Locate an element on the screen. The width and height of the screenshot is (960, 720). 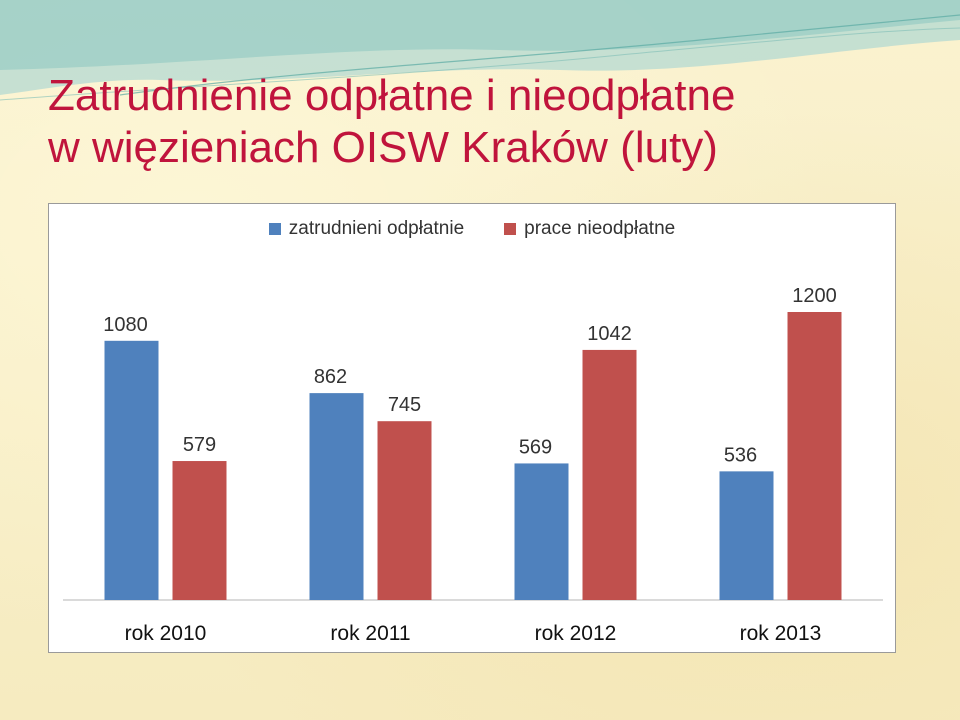
data-label-paid-1: 862 is located at coordinates (330, 377).